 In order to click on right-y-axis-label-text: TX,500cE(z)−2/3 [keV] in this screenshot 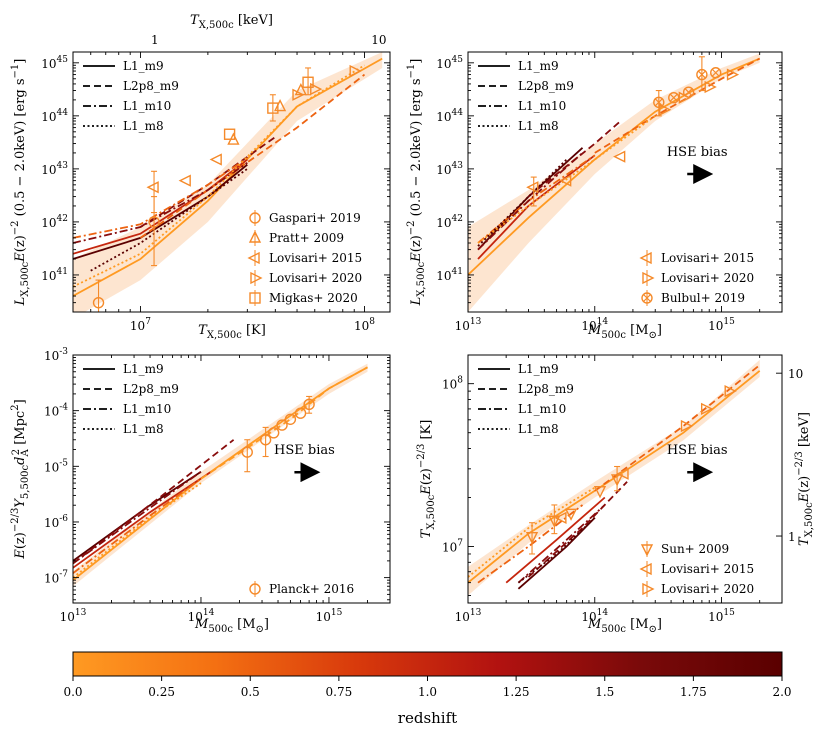, I will do `click(804, 479)`.